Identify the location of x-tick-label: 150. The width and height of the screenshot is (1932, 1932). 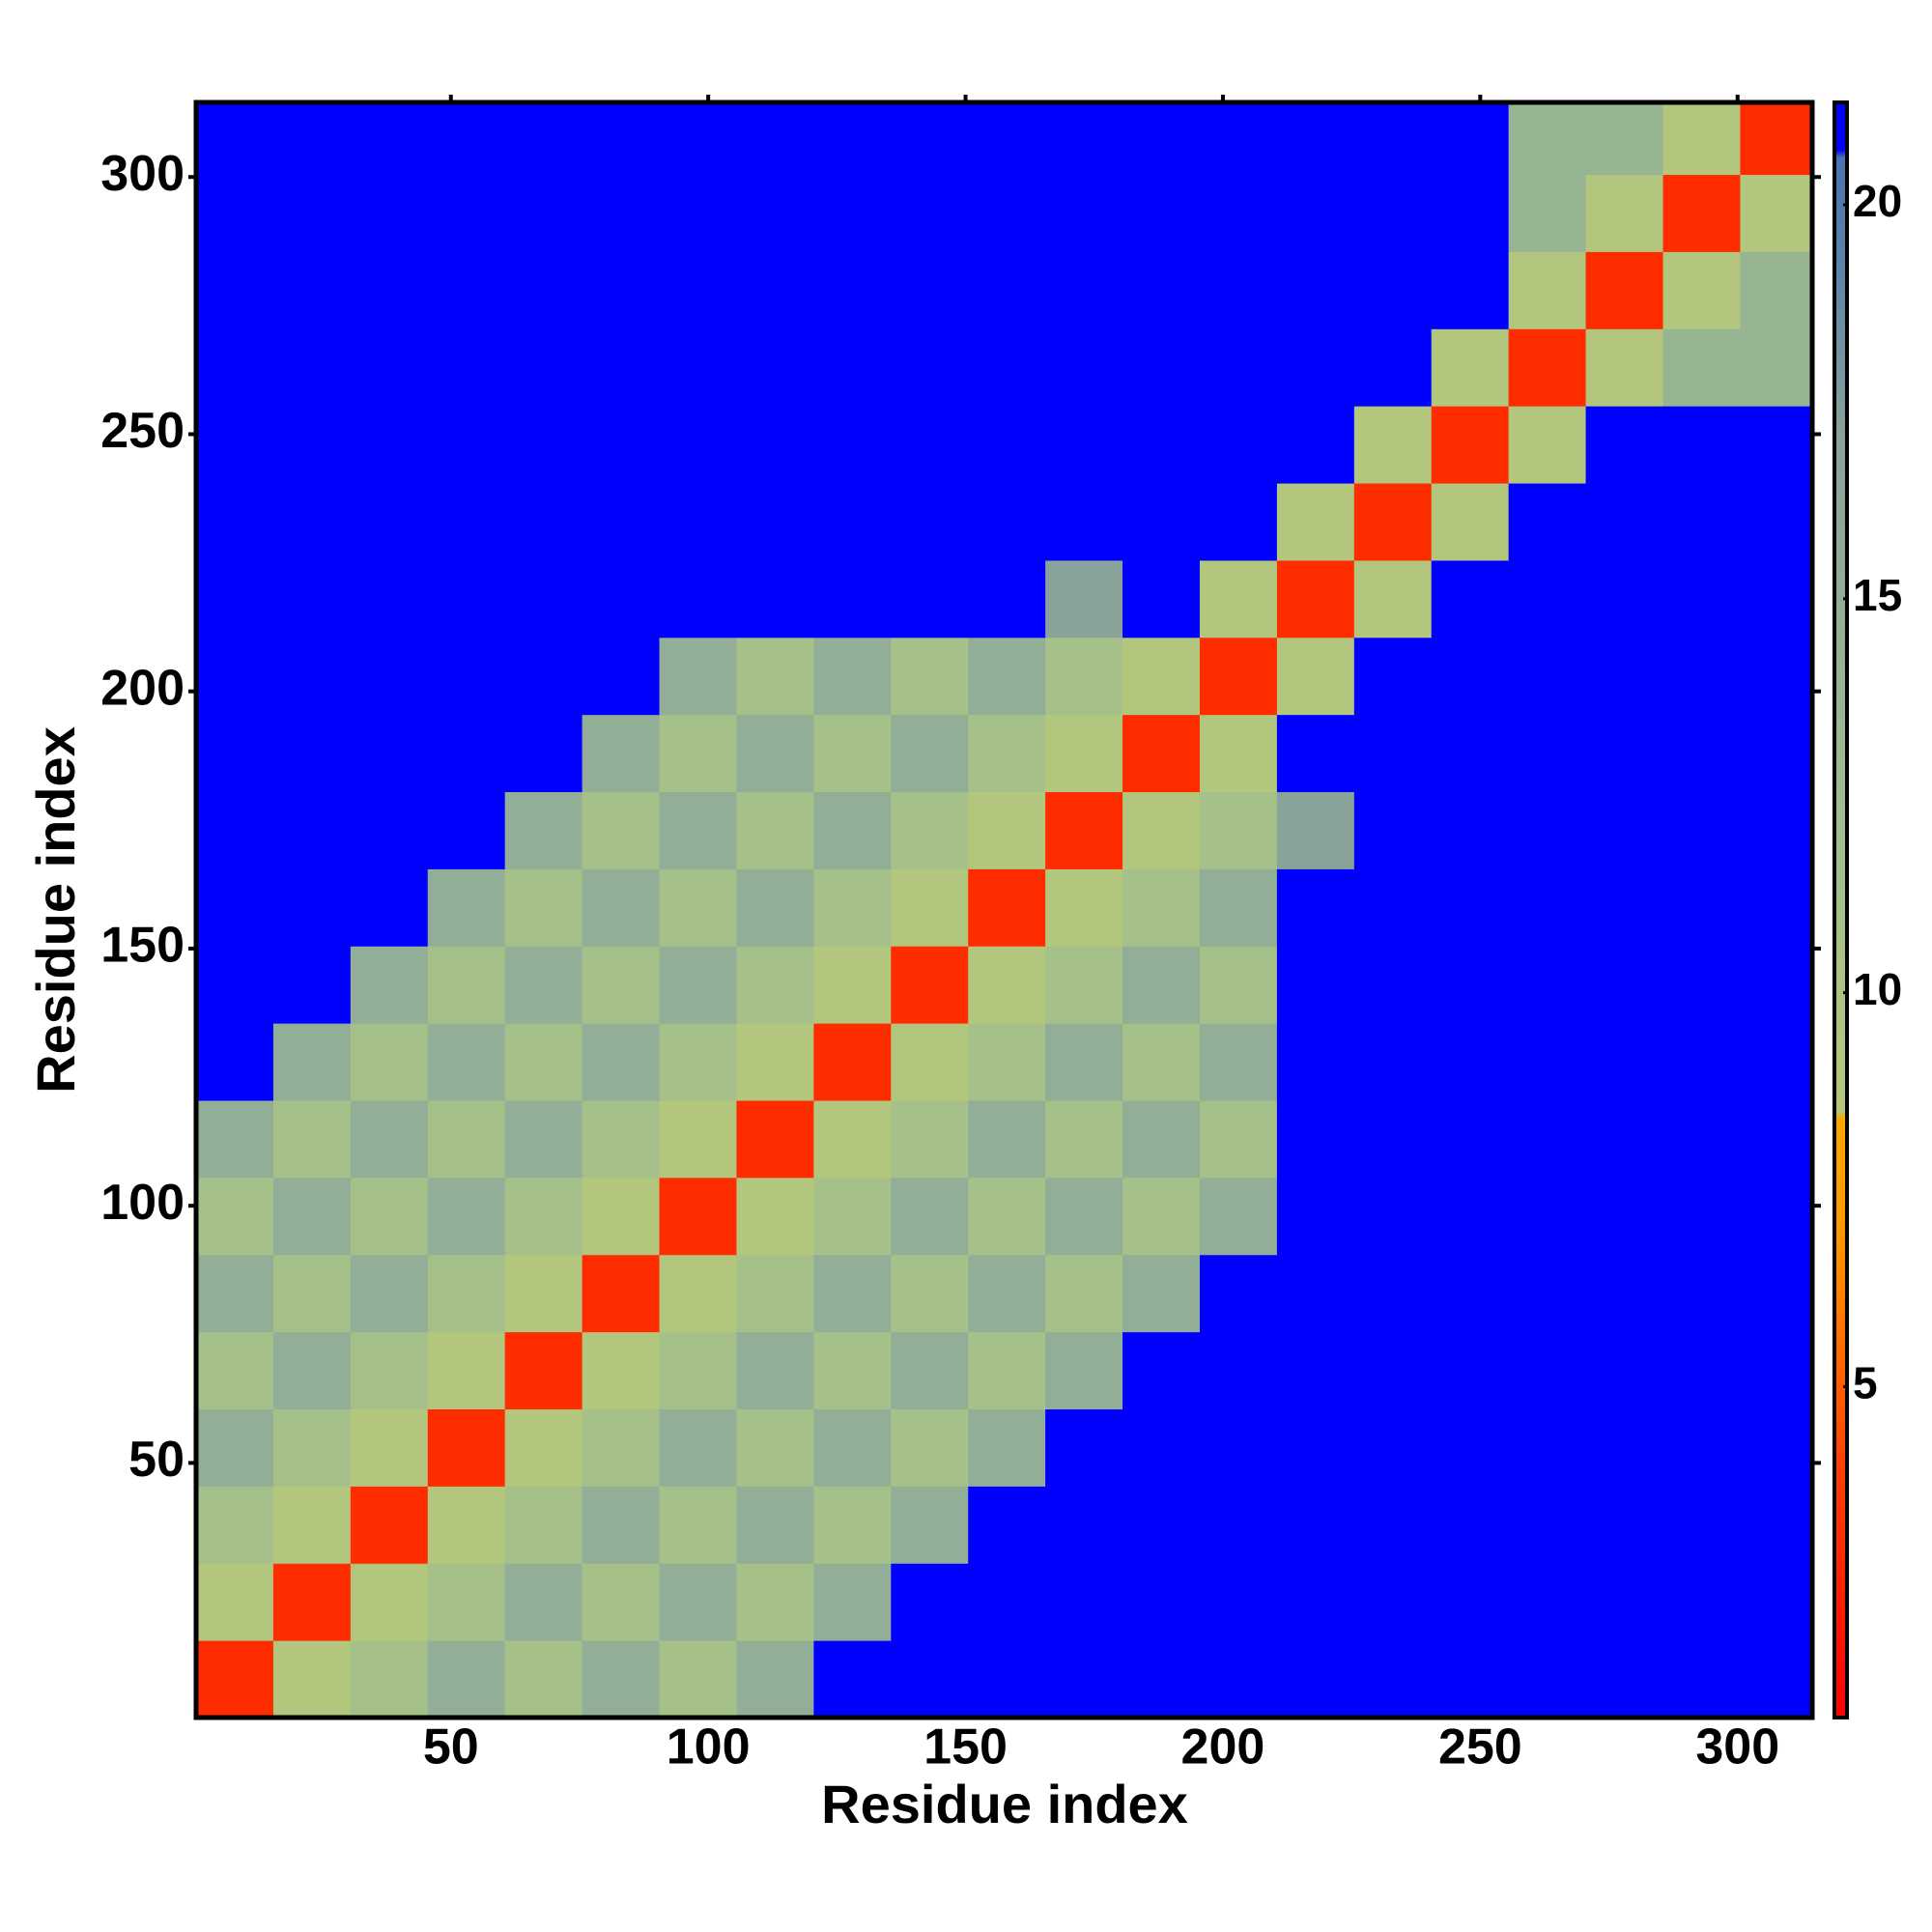
(965, 1747).